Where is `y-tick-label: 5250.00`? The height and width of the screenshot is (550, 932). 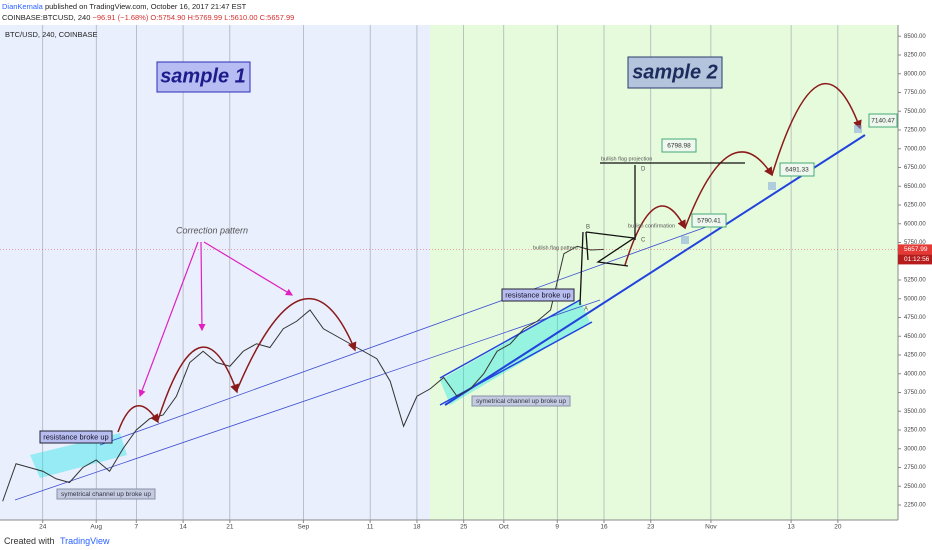 y-tick-label: 5250.00 is located at coordinates (915, 281).